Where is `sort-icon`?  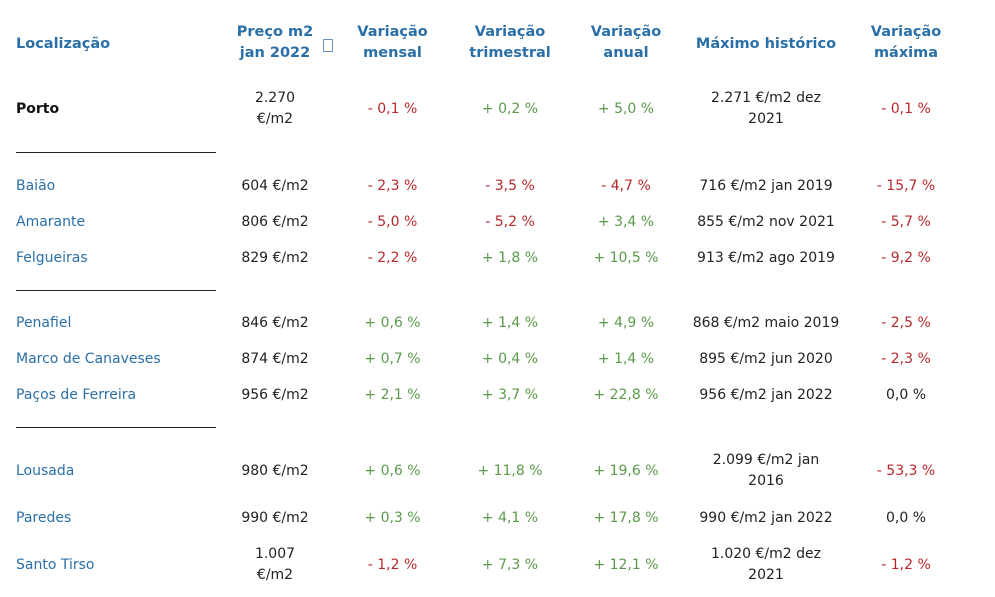 sort-icon is located at coordinates (328, 45).